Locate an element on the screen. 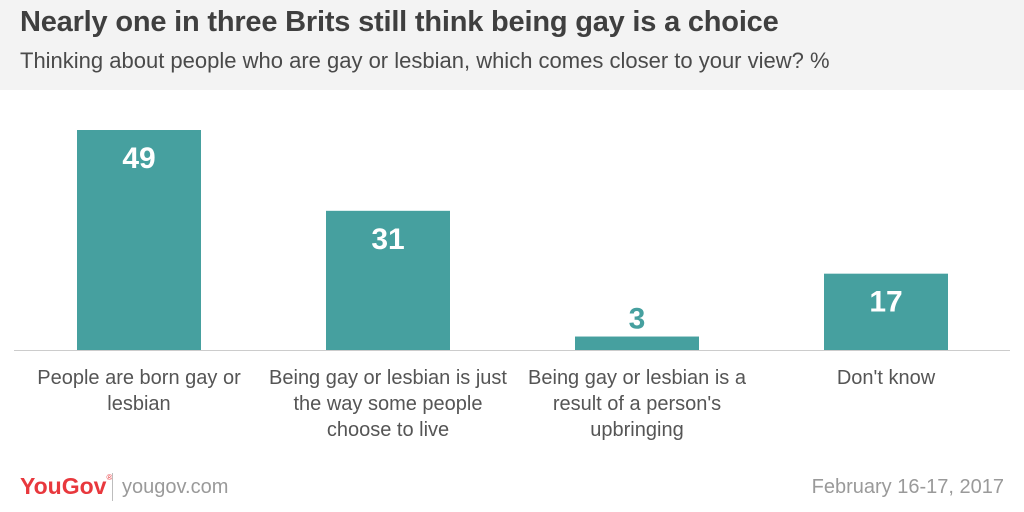 This screenshot has width=1024, height=512. category-label-4: Don't know is located at coordinates (886, 378).